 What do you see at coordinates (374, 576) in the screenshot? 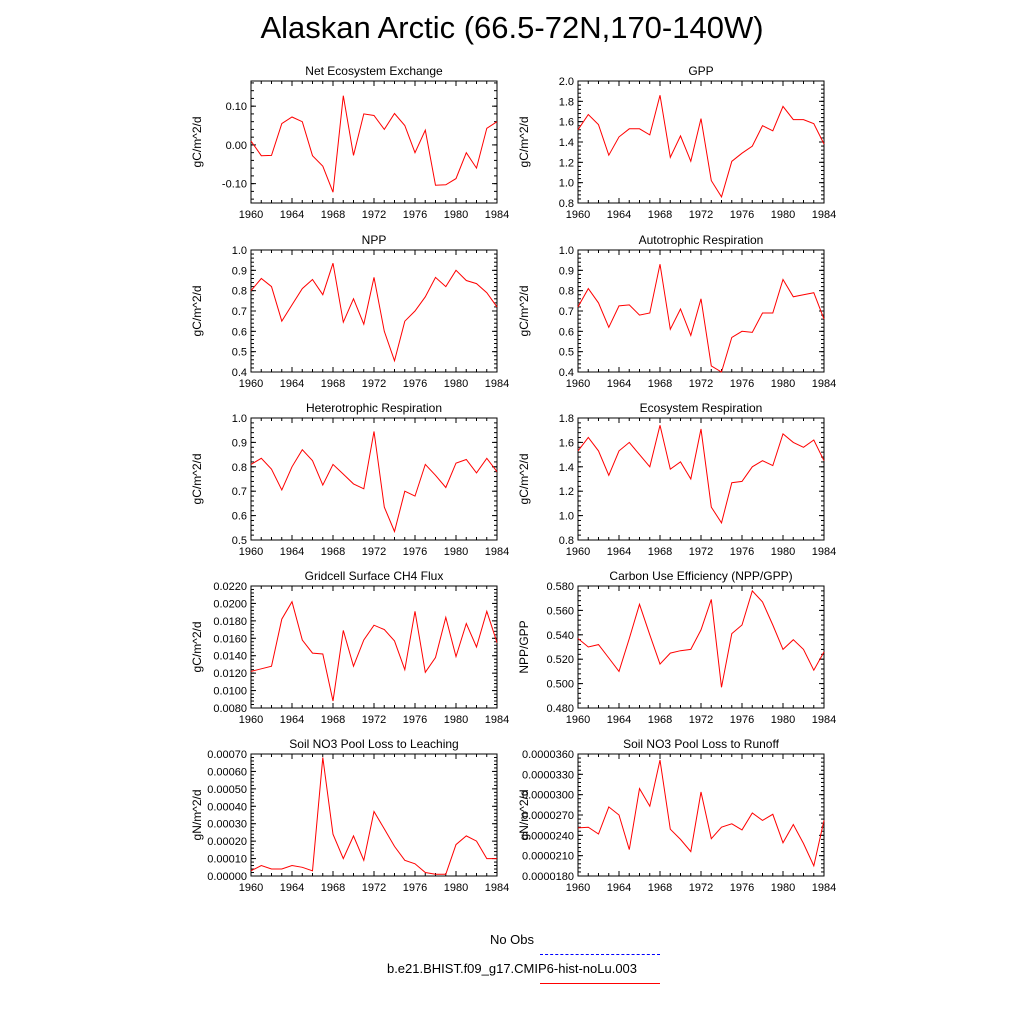
I see `chart-title: Gridcell Surface CH4 Flux` at bounding box center [374, 576].